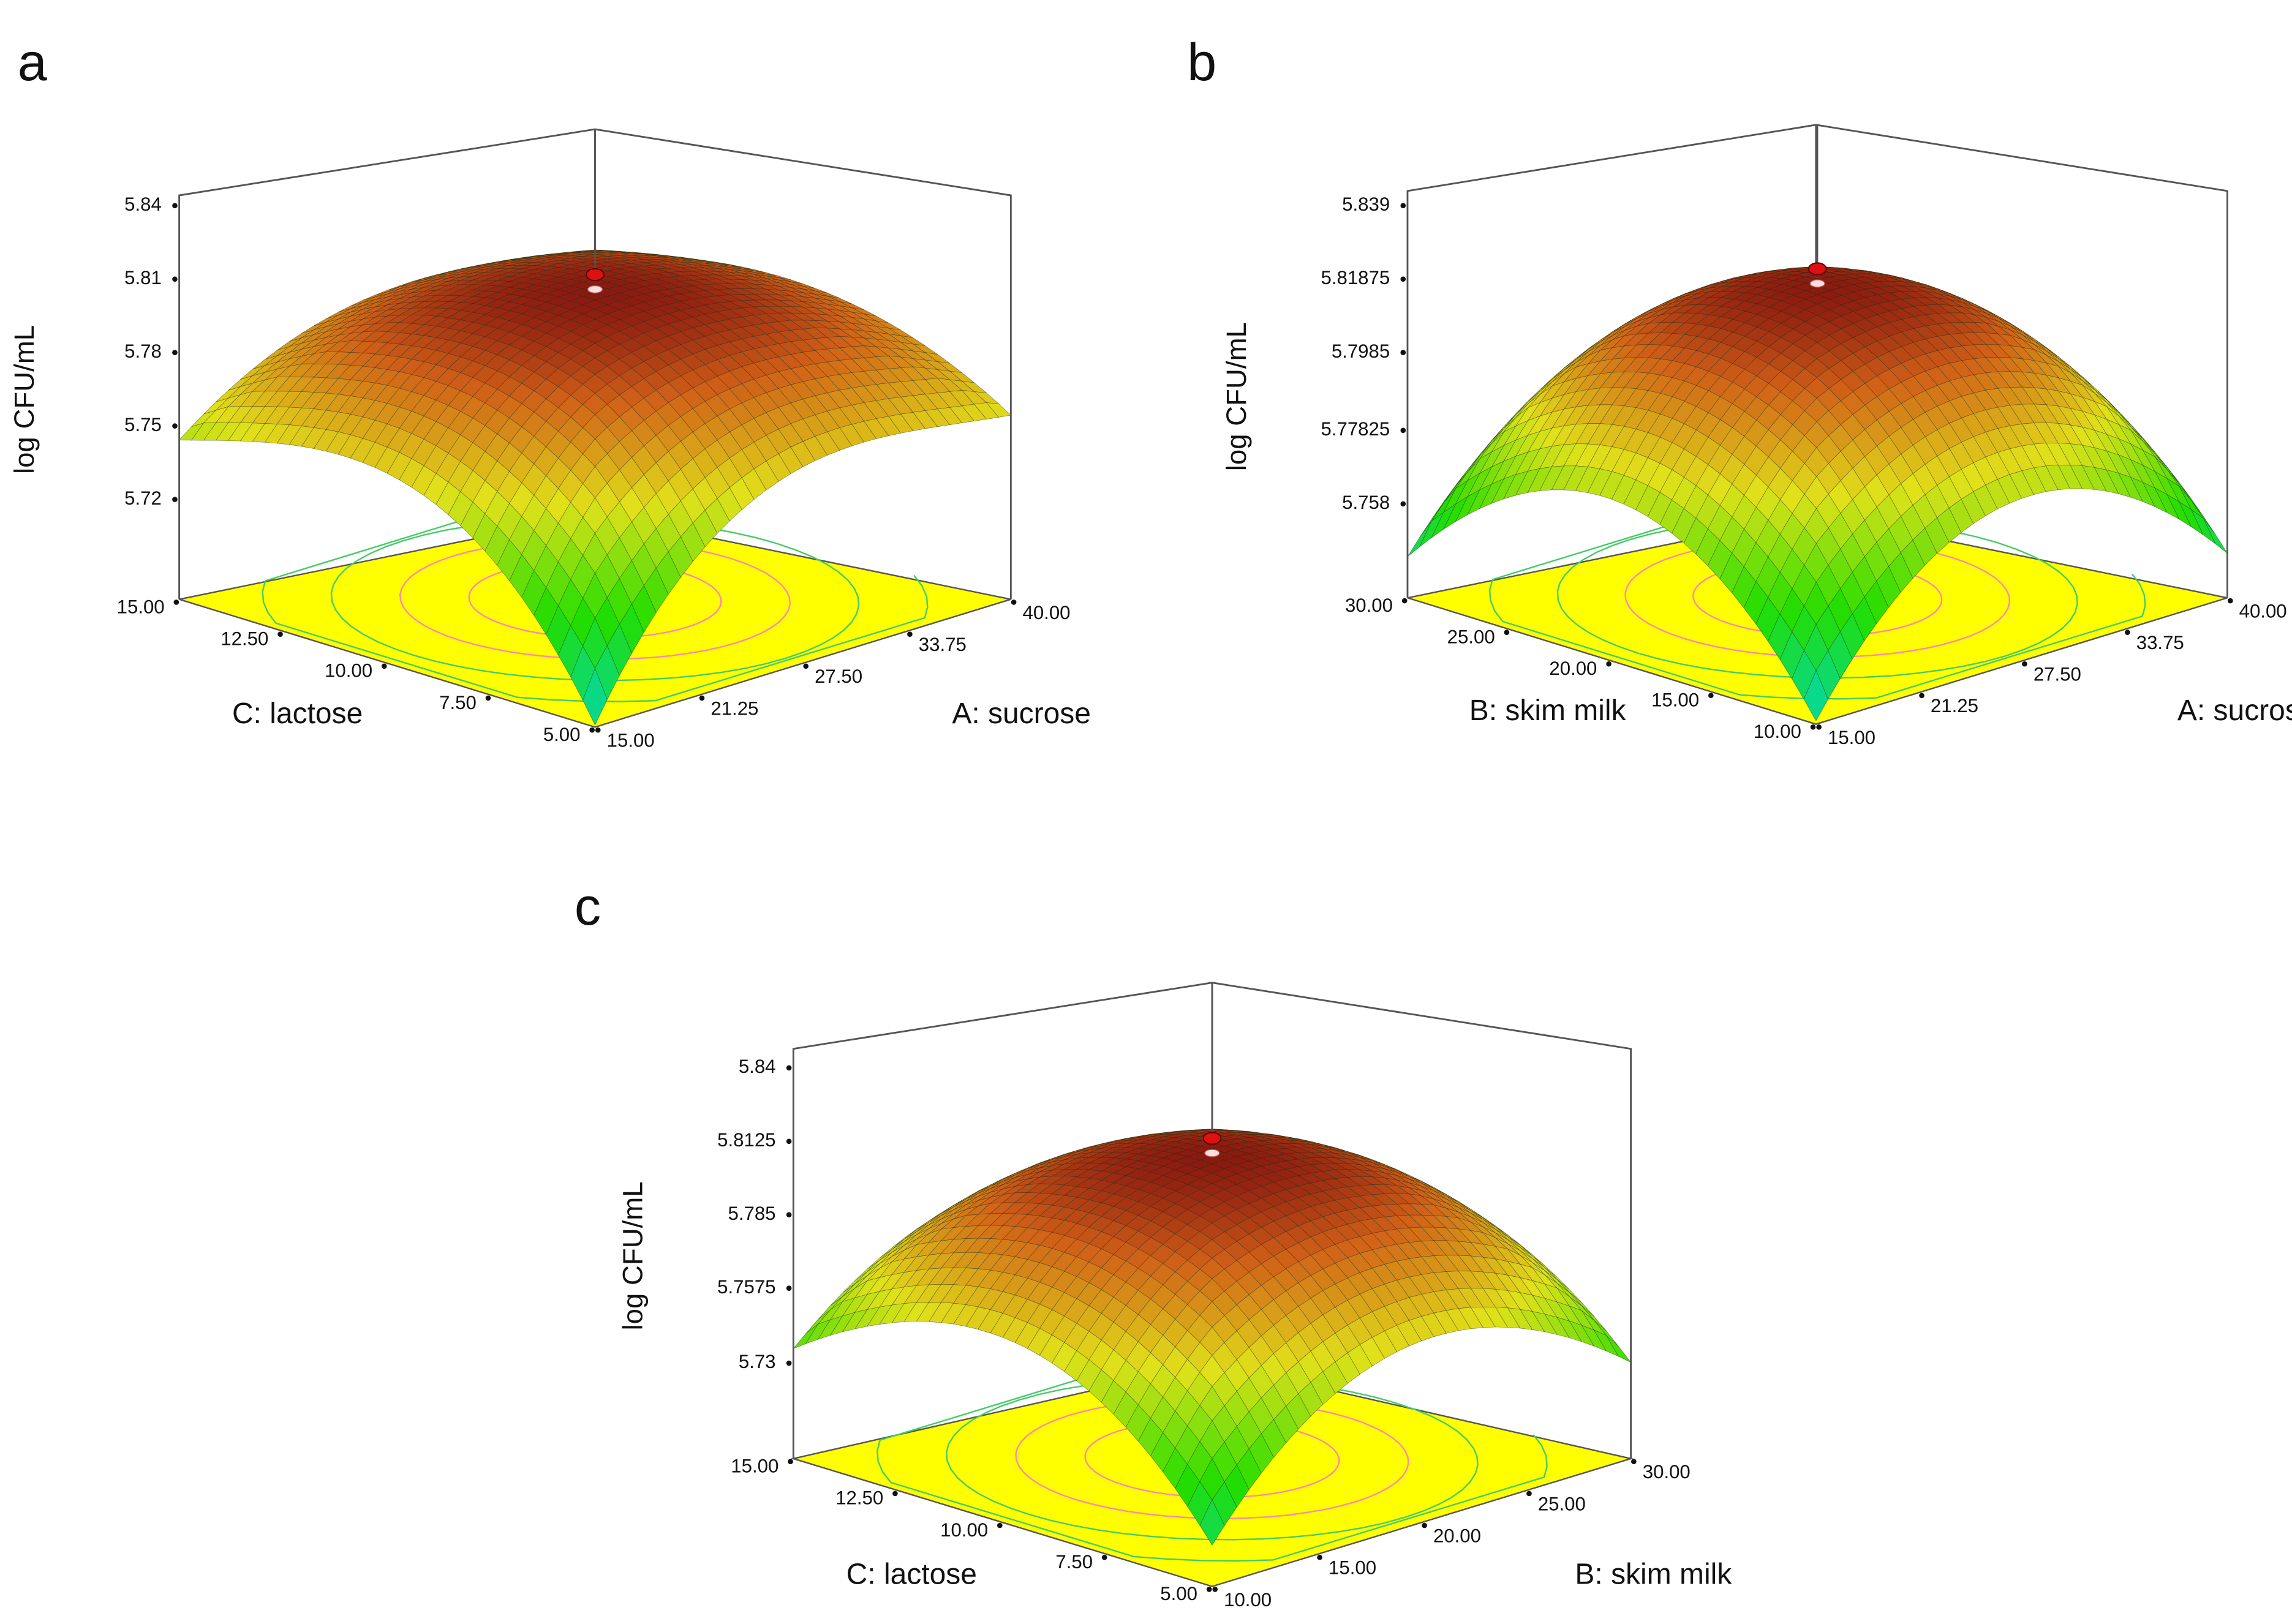 Image resolution: width=2292 pixels, height=1624 pixels. What do you see at coordinates (1202, 62) in the screenshot?
I see `panel-label-b: b` at bounding box center [1202, 62].